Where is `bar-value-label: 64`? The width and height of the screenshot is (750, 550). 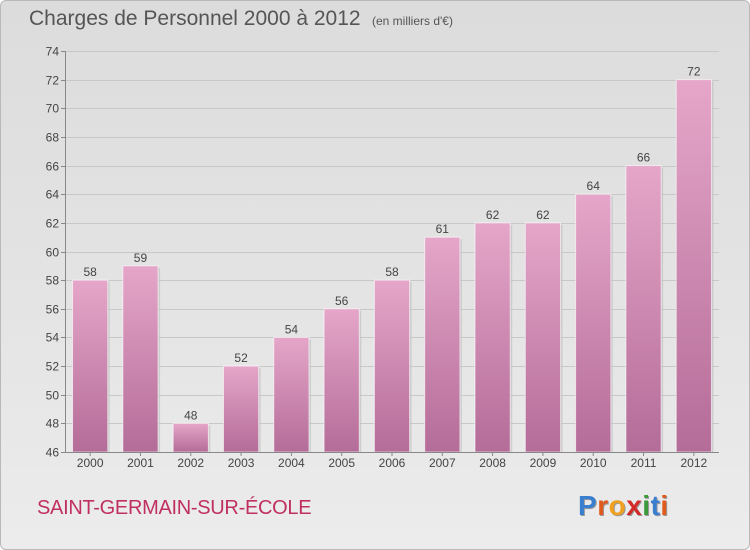
bar-value-label: 64 is located at coordinates (594, 186).